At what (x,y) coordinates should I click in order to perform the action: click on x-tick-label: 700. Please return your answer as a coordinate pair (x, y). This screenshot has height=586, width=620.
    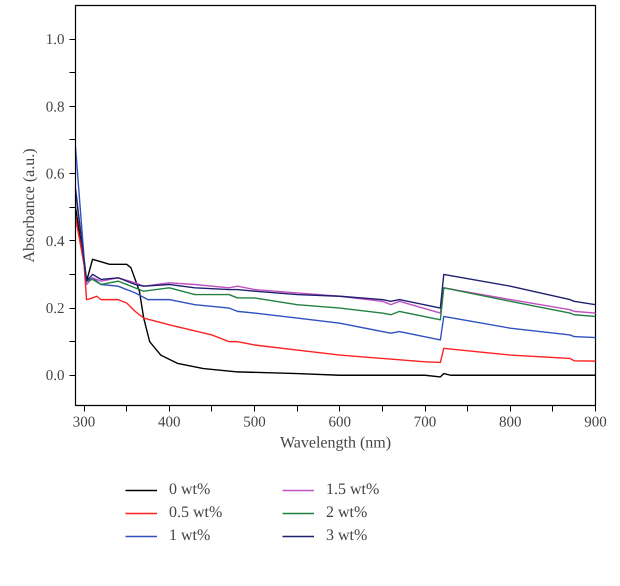
    Looking at the image, I should click on (425, 422).